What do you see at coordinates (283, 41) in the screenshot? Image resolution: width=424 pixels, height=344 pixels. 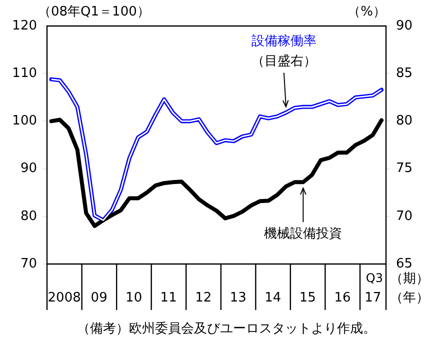 I see `text: 設備稼働率` at bounding box center [283, 41].